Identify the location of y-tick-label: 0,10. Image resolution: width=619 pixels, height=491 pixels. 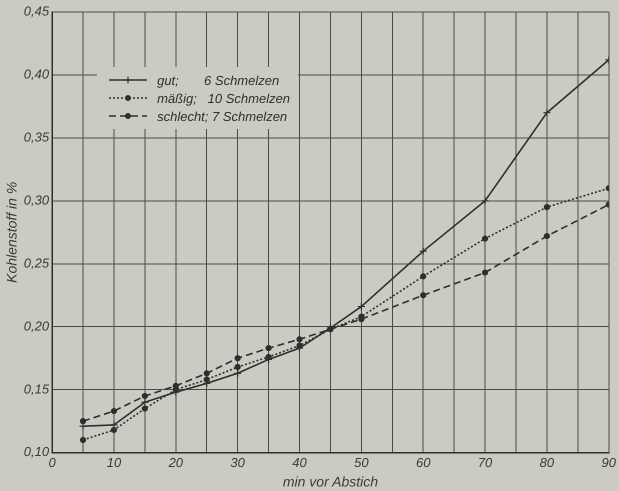
(37, 452).